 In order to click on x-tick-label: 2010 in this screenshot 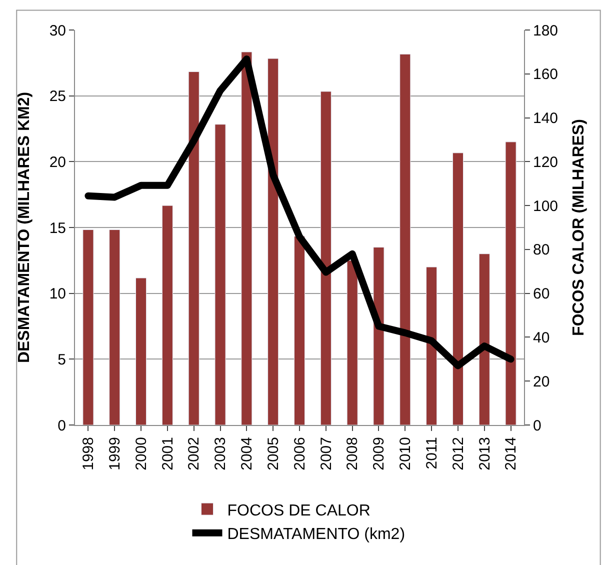, I will do `click(405, 453)`.